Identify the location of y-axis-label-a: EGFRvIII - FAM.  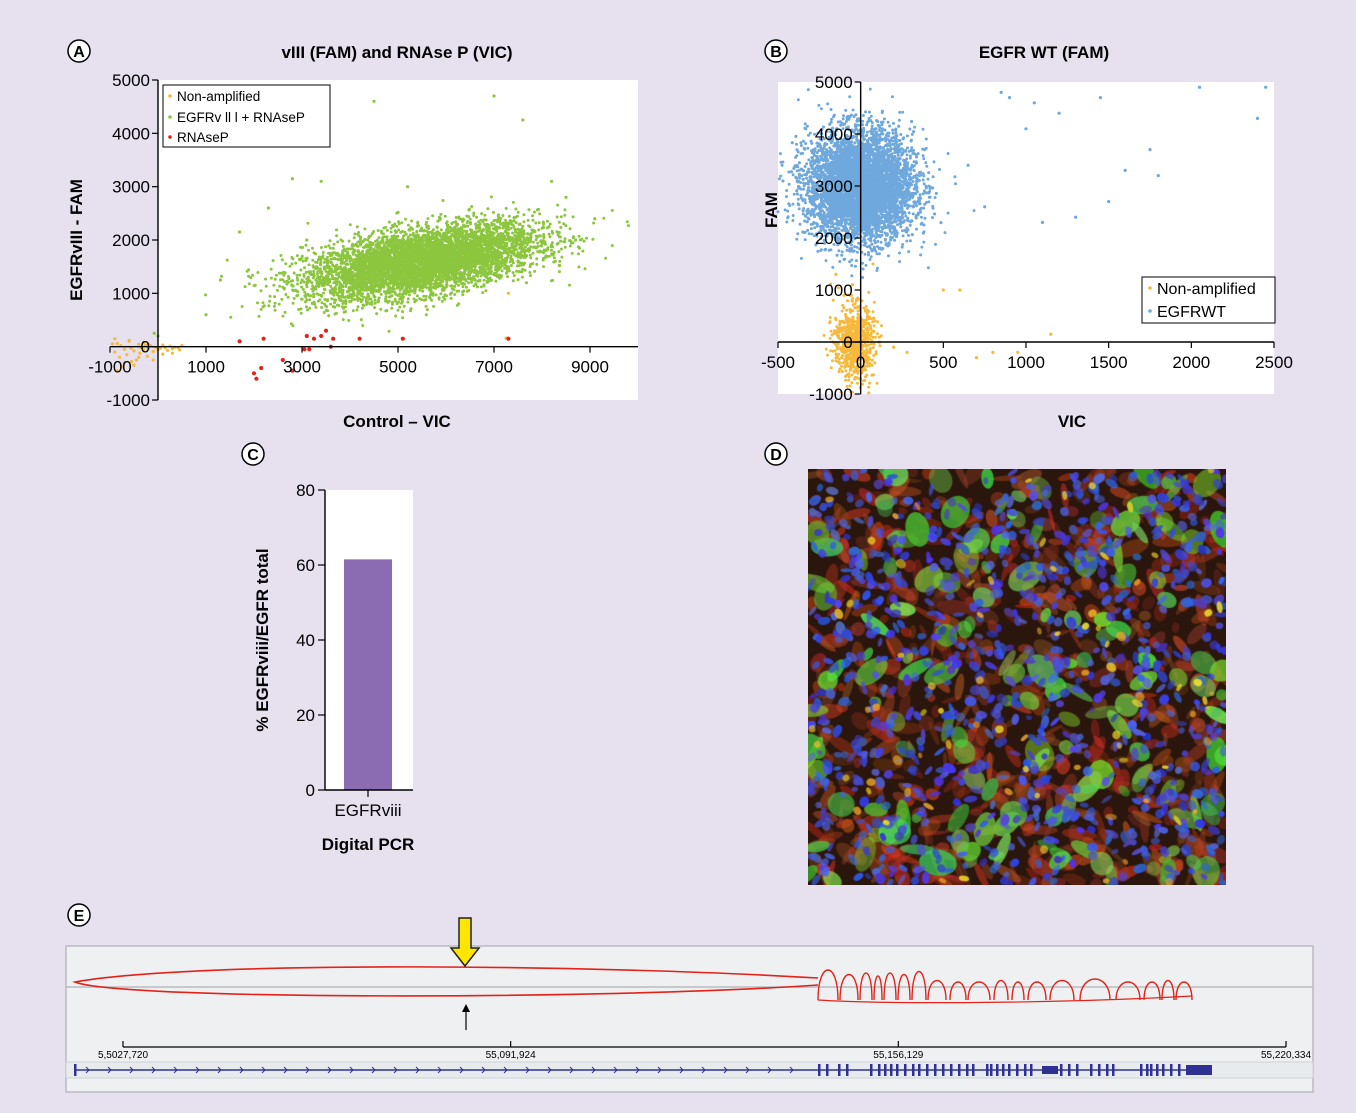
(76, 240).